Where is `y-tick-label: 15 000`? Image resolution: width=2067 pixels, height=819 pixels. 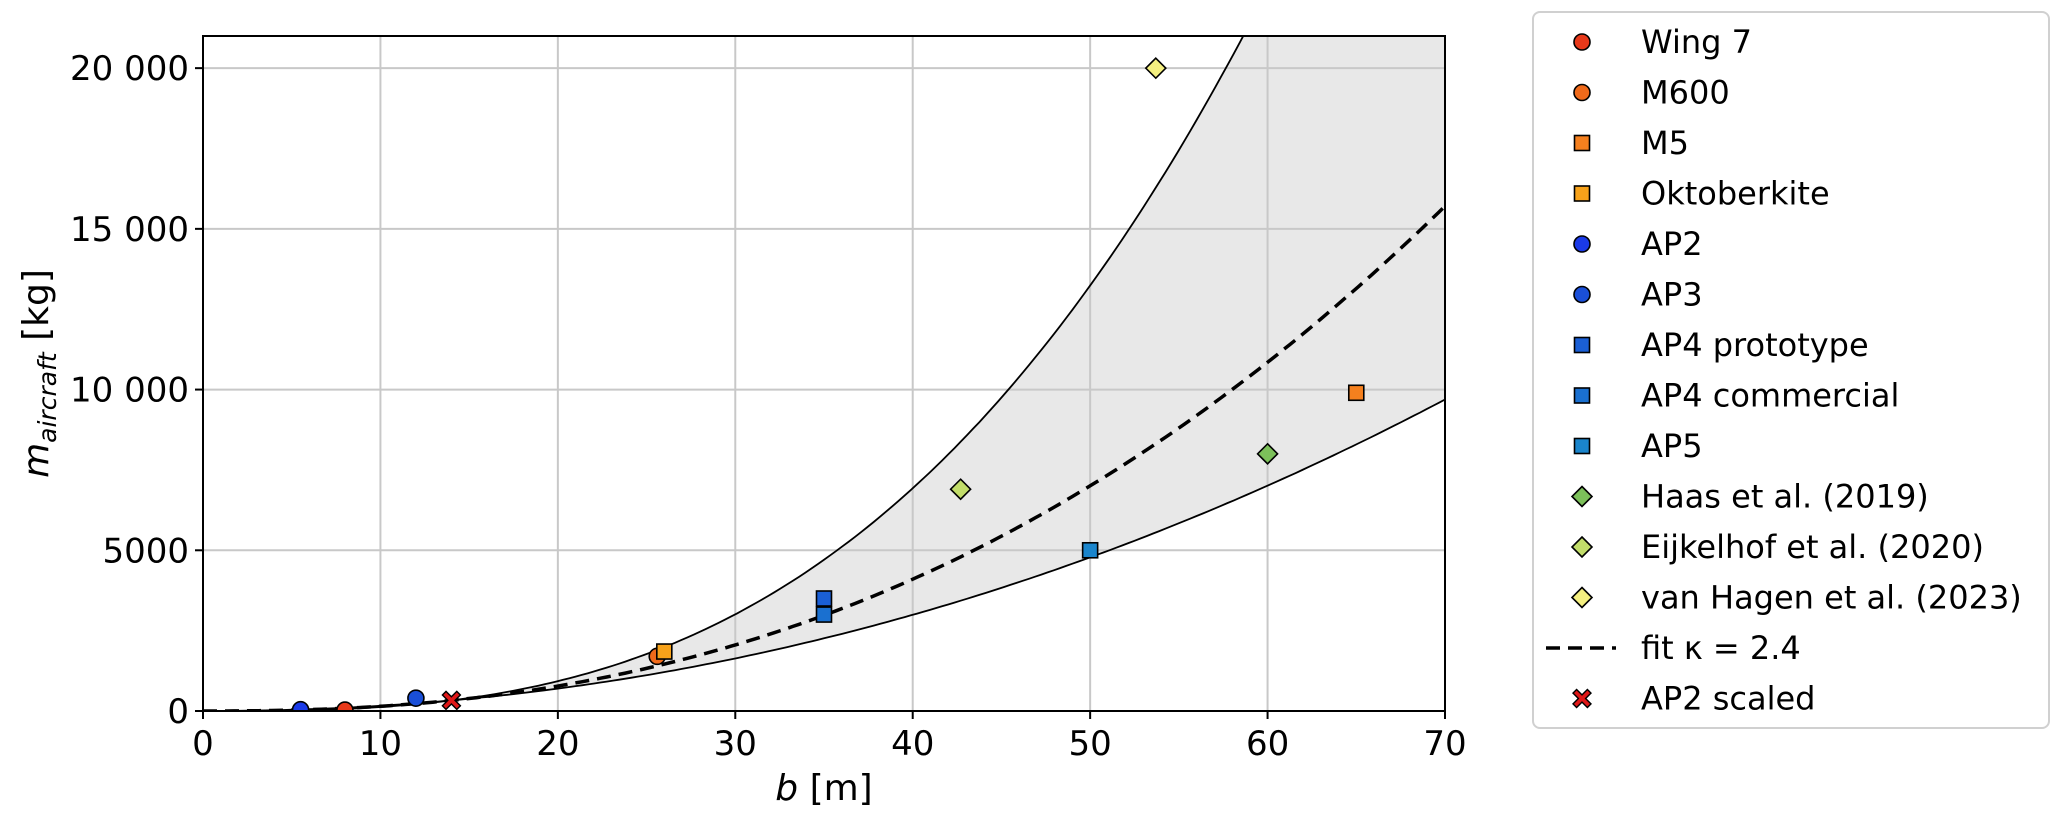 y-tick-label: 15 000 is located at coordinates (129, 230).